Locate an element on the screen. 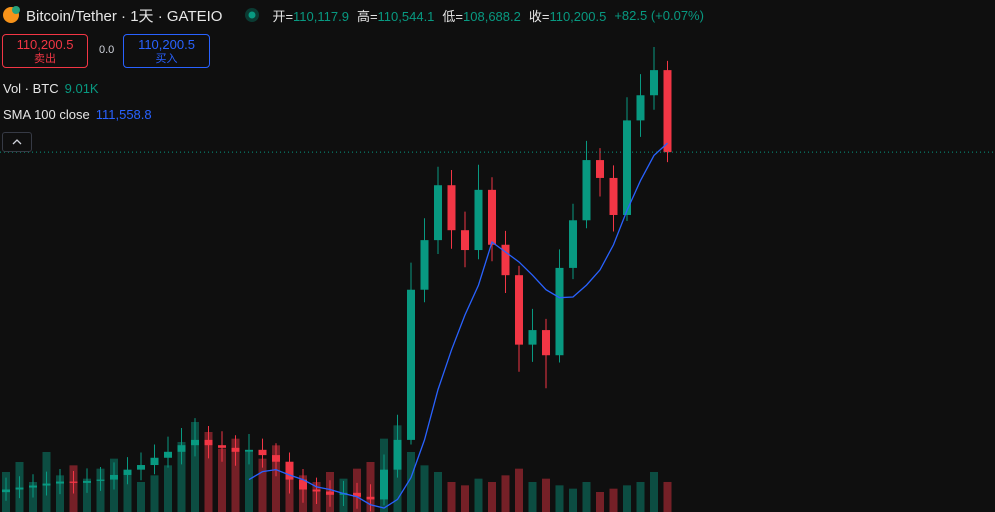 Image resolution: width=995 pixels, height=512 pixels. buy-price: 110,200.5 is located at coordinates (166, 44).